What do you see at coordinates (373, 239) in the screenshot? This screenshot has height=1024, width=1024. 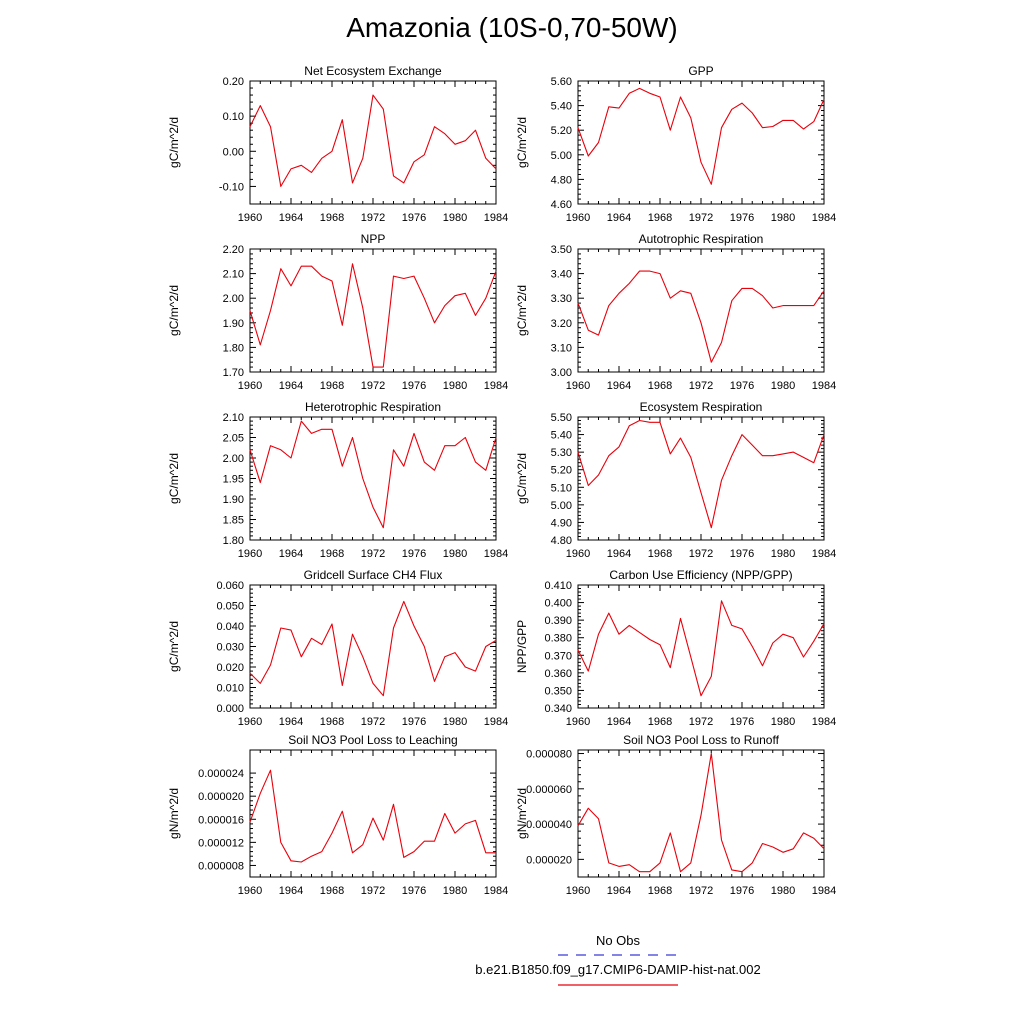 I see `panel-title: NPP` at bounding box center [373, 239].